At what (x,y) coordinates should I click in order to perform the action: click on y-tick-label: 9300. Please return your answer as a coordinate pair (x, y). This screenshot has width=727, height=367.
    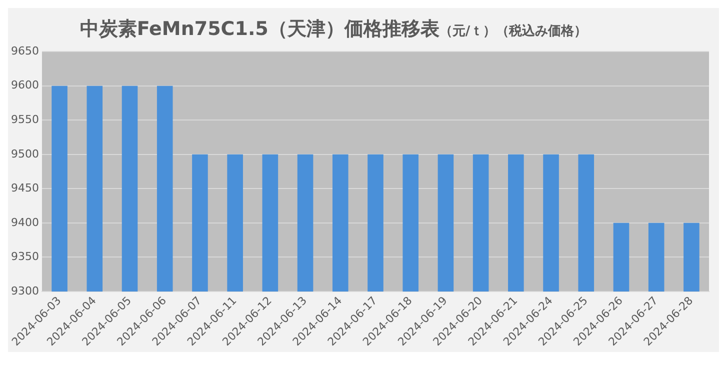
    Looking at the image, I should click on (24, 291).